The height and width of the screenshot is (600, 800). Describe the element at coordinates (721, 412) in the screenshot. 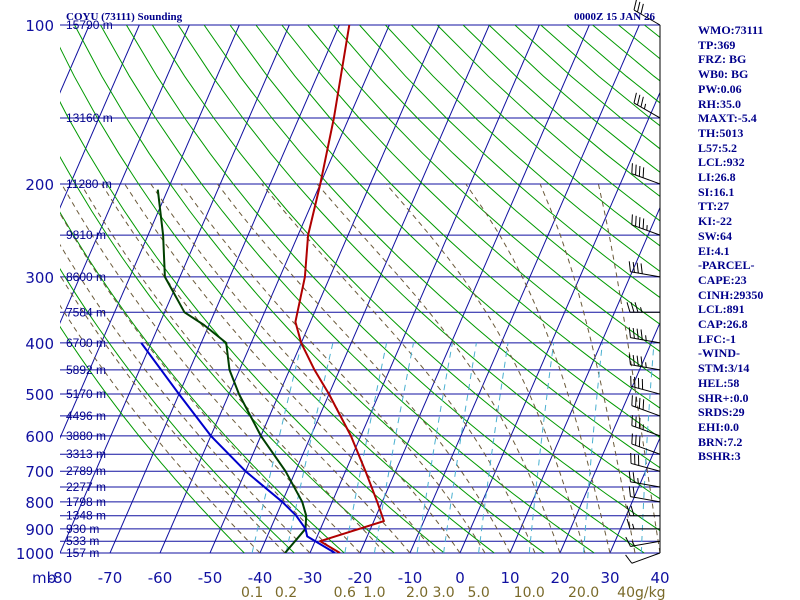

I see `stat-item: SRDS:29` at that location.